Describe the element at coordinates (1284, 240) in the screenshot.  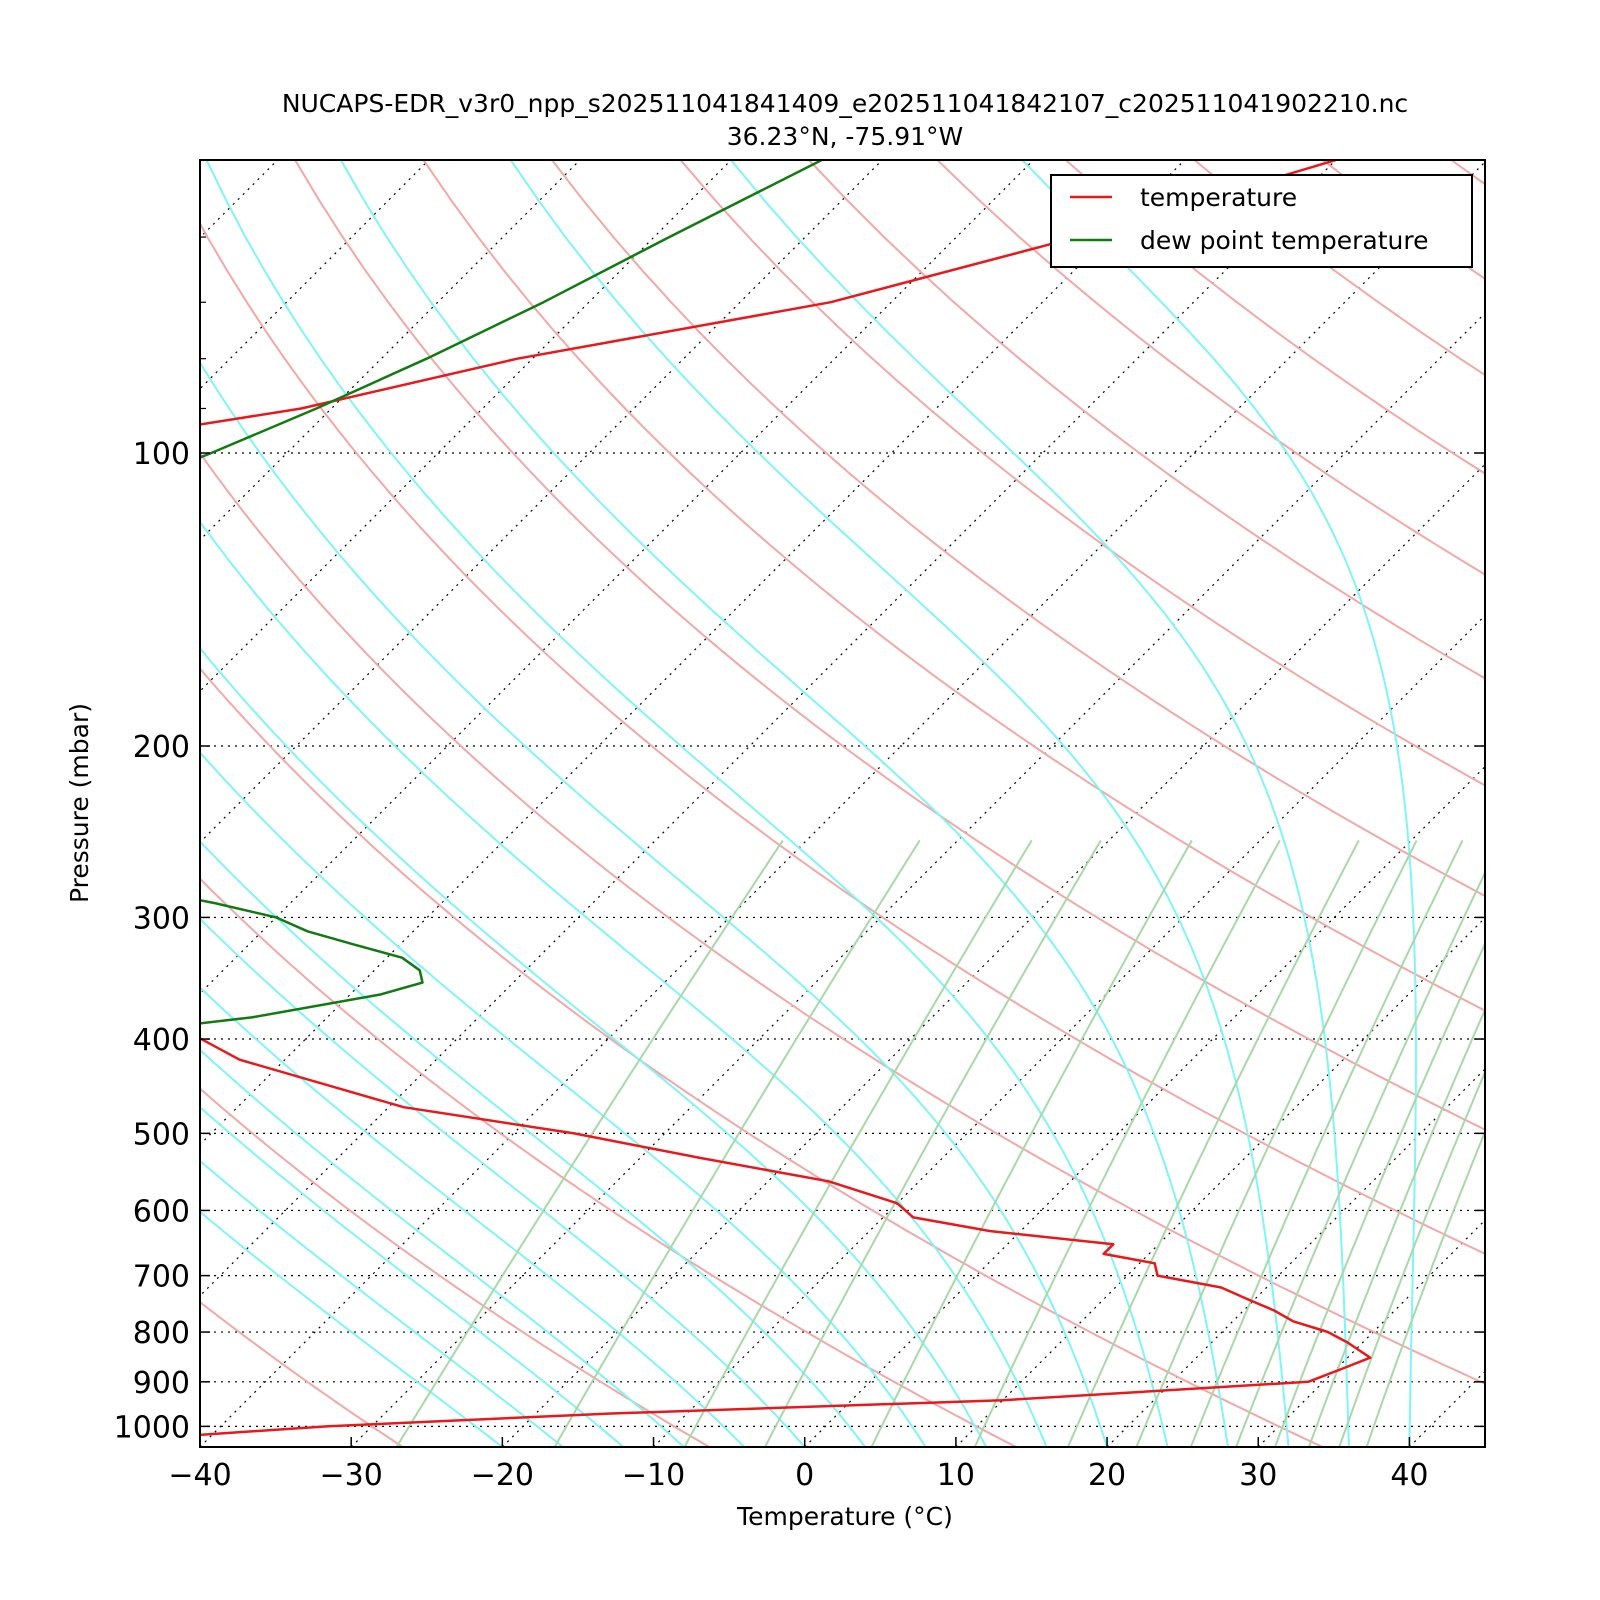
I see `legend-label-dewpoint: dew point temperature` at that location.